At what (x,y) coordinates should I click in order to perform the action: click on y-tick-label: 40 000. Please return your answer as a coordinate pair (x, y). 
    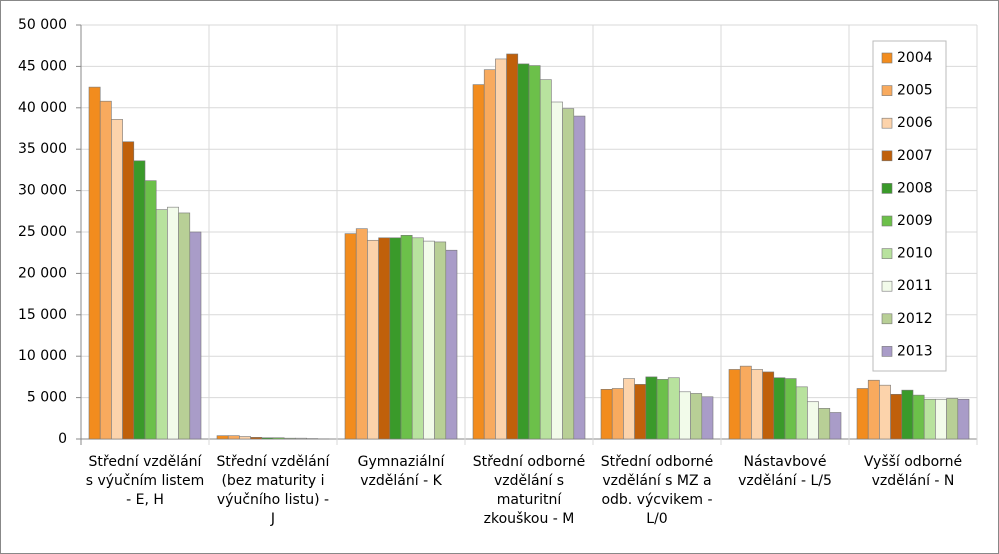
    Looking at the image, I should click on (42, 108).